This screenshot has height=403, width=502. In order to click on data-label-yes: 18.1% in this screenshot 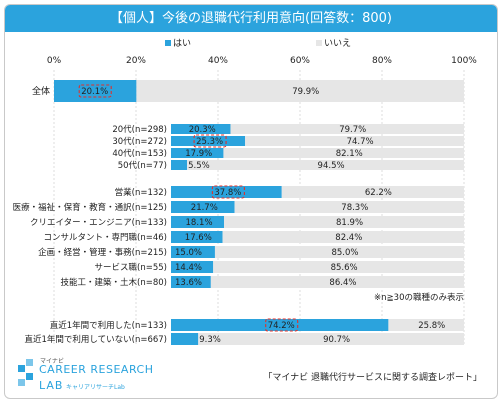, I will do `click(199, 223)`.